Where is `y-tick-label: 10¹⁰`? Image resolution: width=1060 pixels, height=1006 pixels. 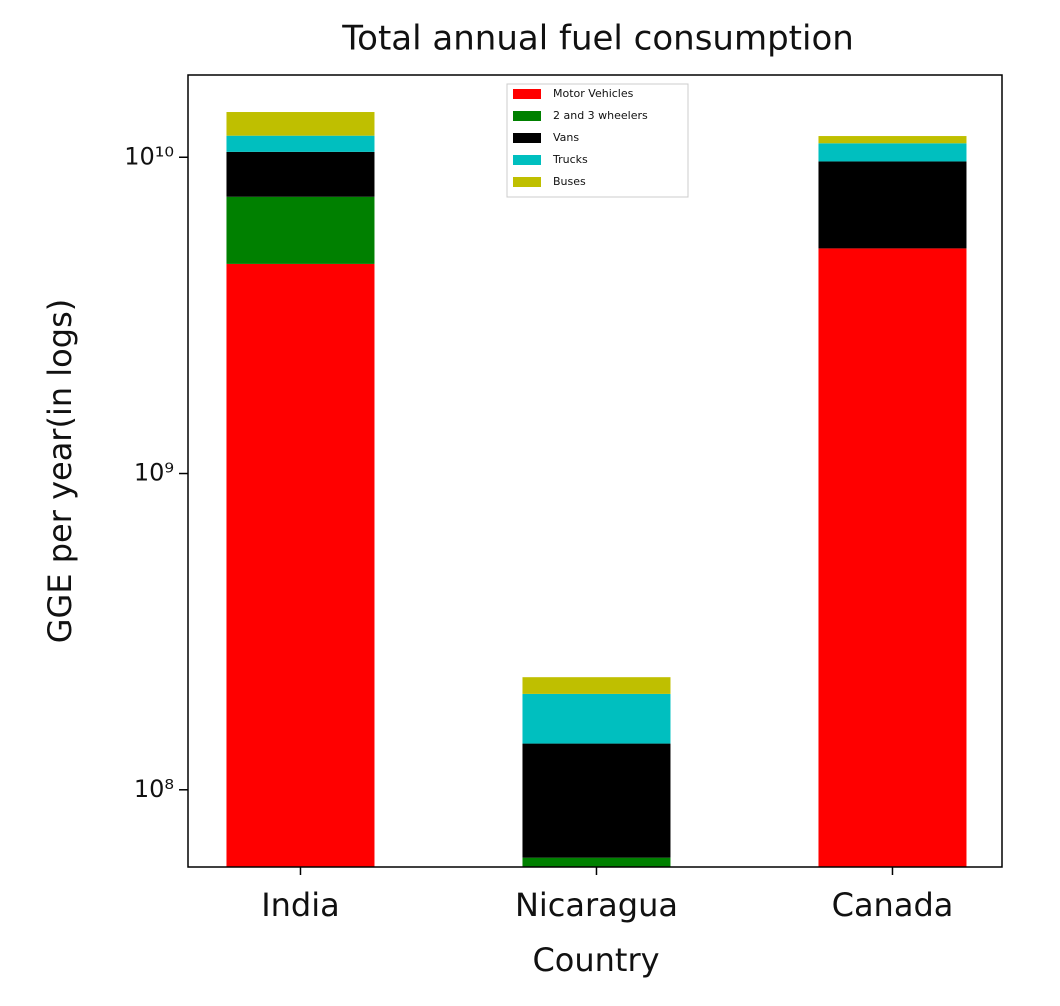
y-tick-label: 10¹⁰ is located at coordinates (149, 156).